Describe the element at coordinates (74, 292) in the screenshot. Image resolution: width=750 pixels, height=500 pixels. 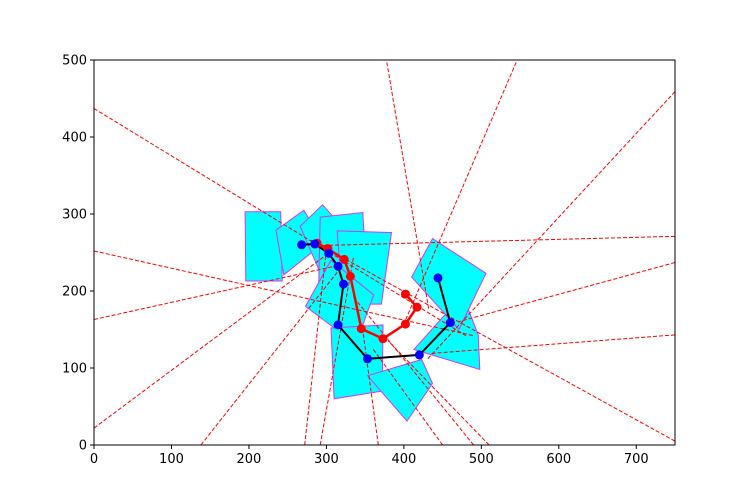
I see `y-tick-label: 200` at that location.